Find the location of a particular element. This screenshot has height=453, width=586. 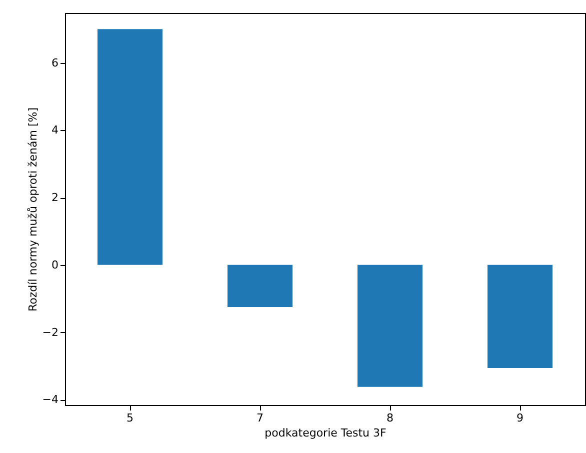

y-axis-title: Rozdíl normy mužů oproti ženám [%] is located at coordinates (33, 209).